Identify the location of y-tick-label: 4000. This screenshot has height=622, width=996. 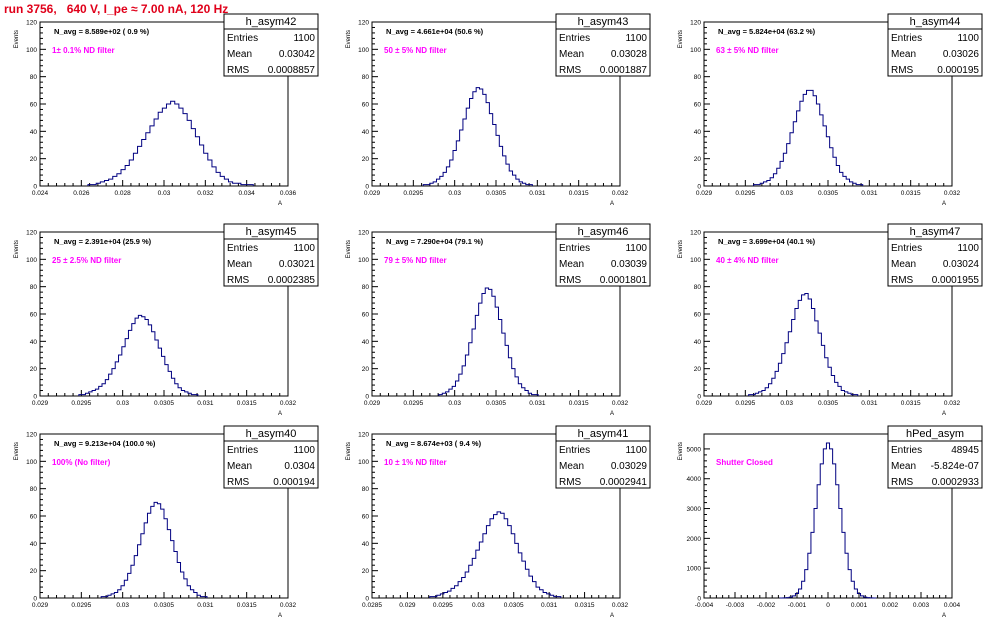
(694, 479).